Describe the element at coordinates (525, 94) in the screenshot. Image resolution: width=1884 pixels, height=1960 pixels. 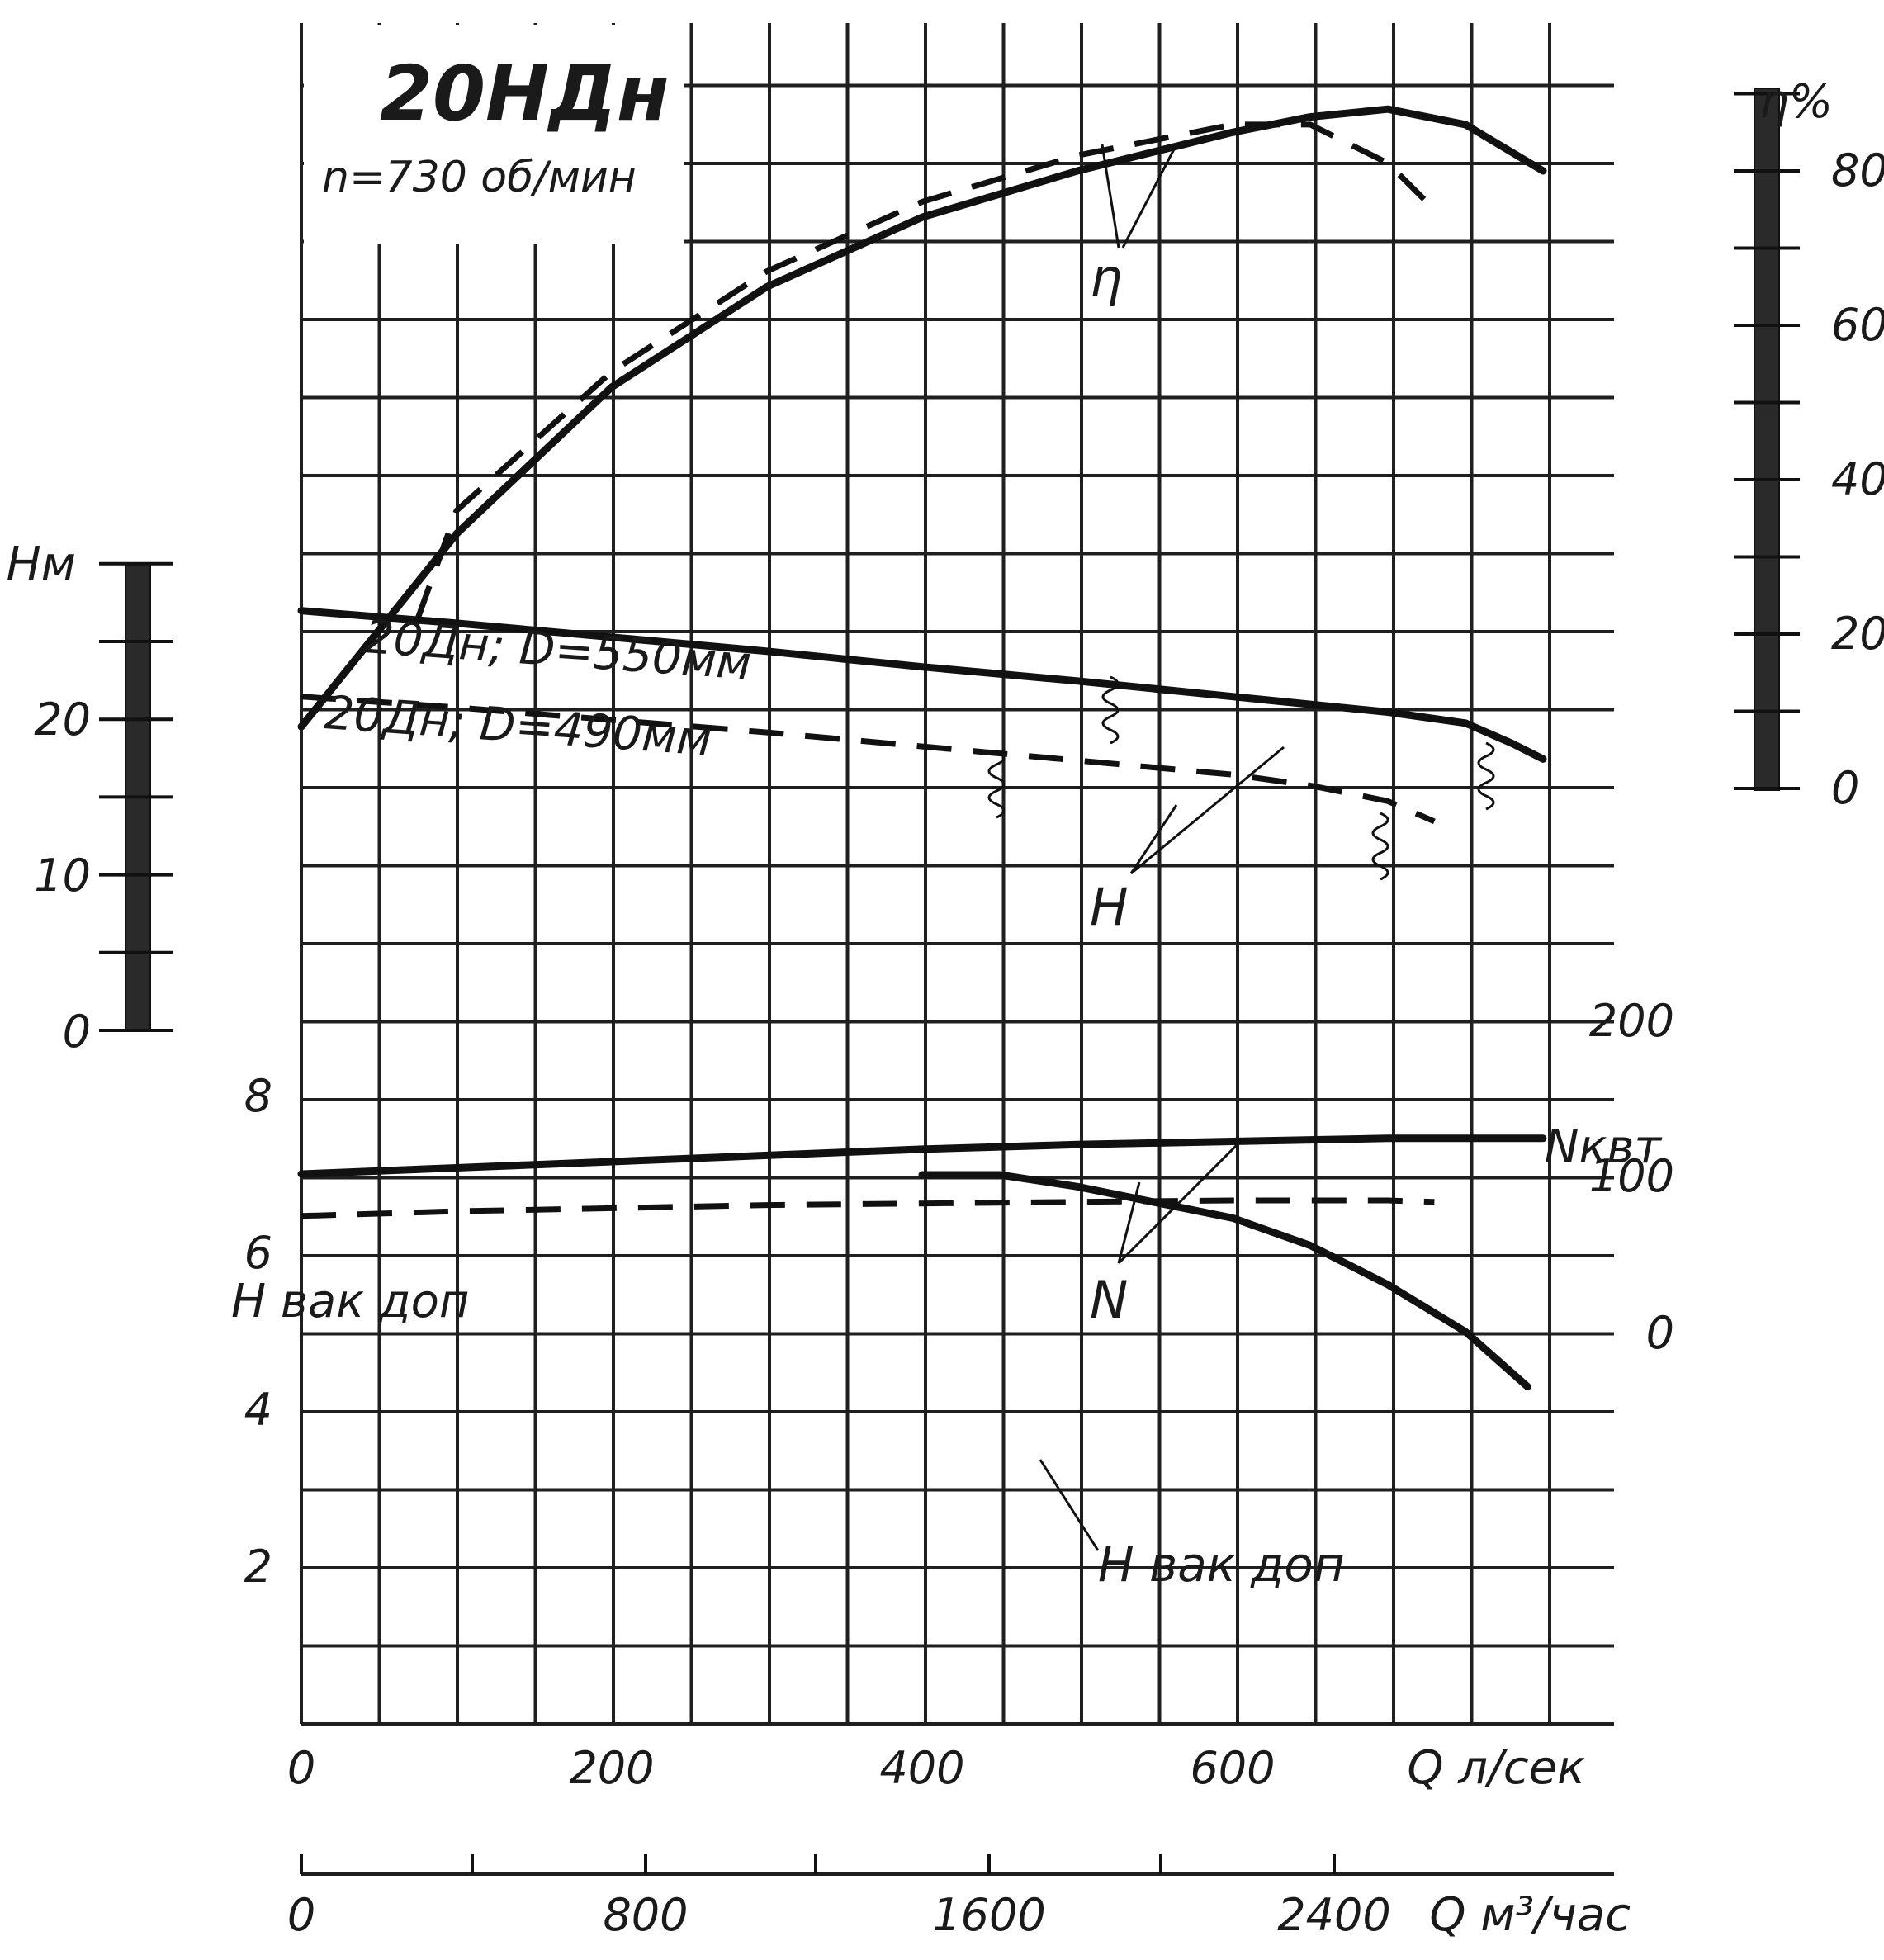
I see `chart-title: 20НДн` at that location.